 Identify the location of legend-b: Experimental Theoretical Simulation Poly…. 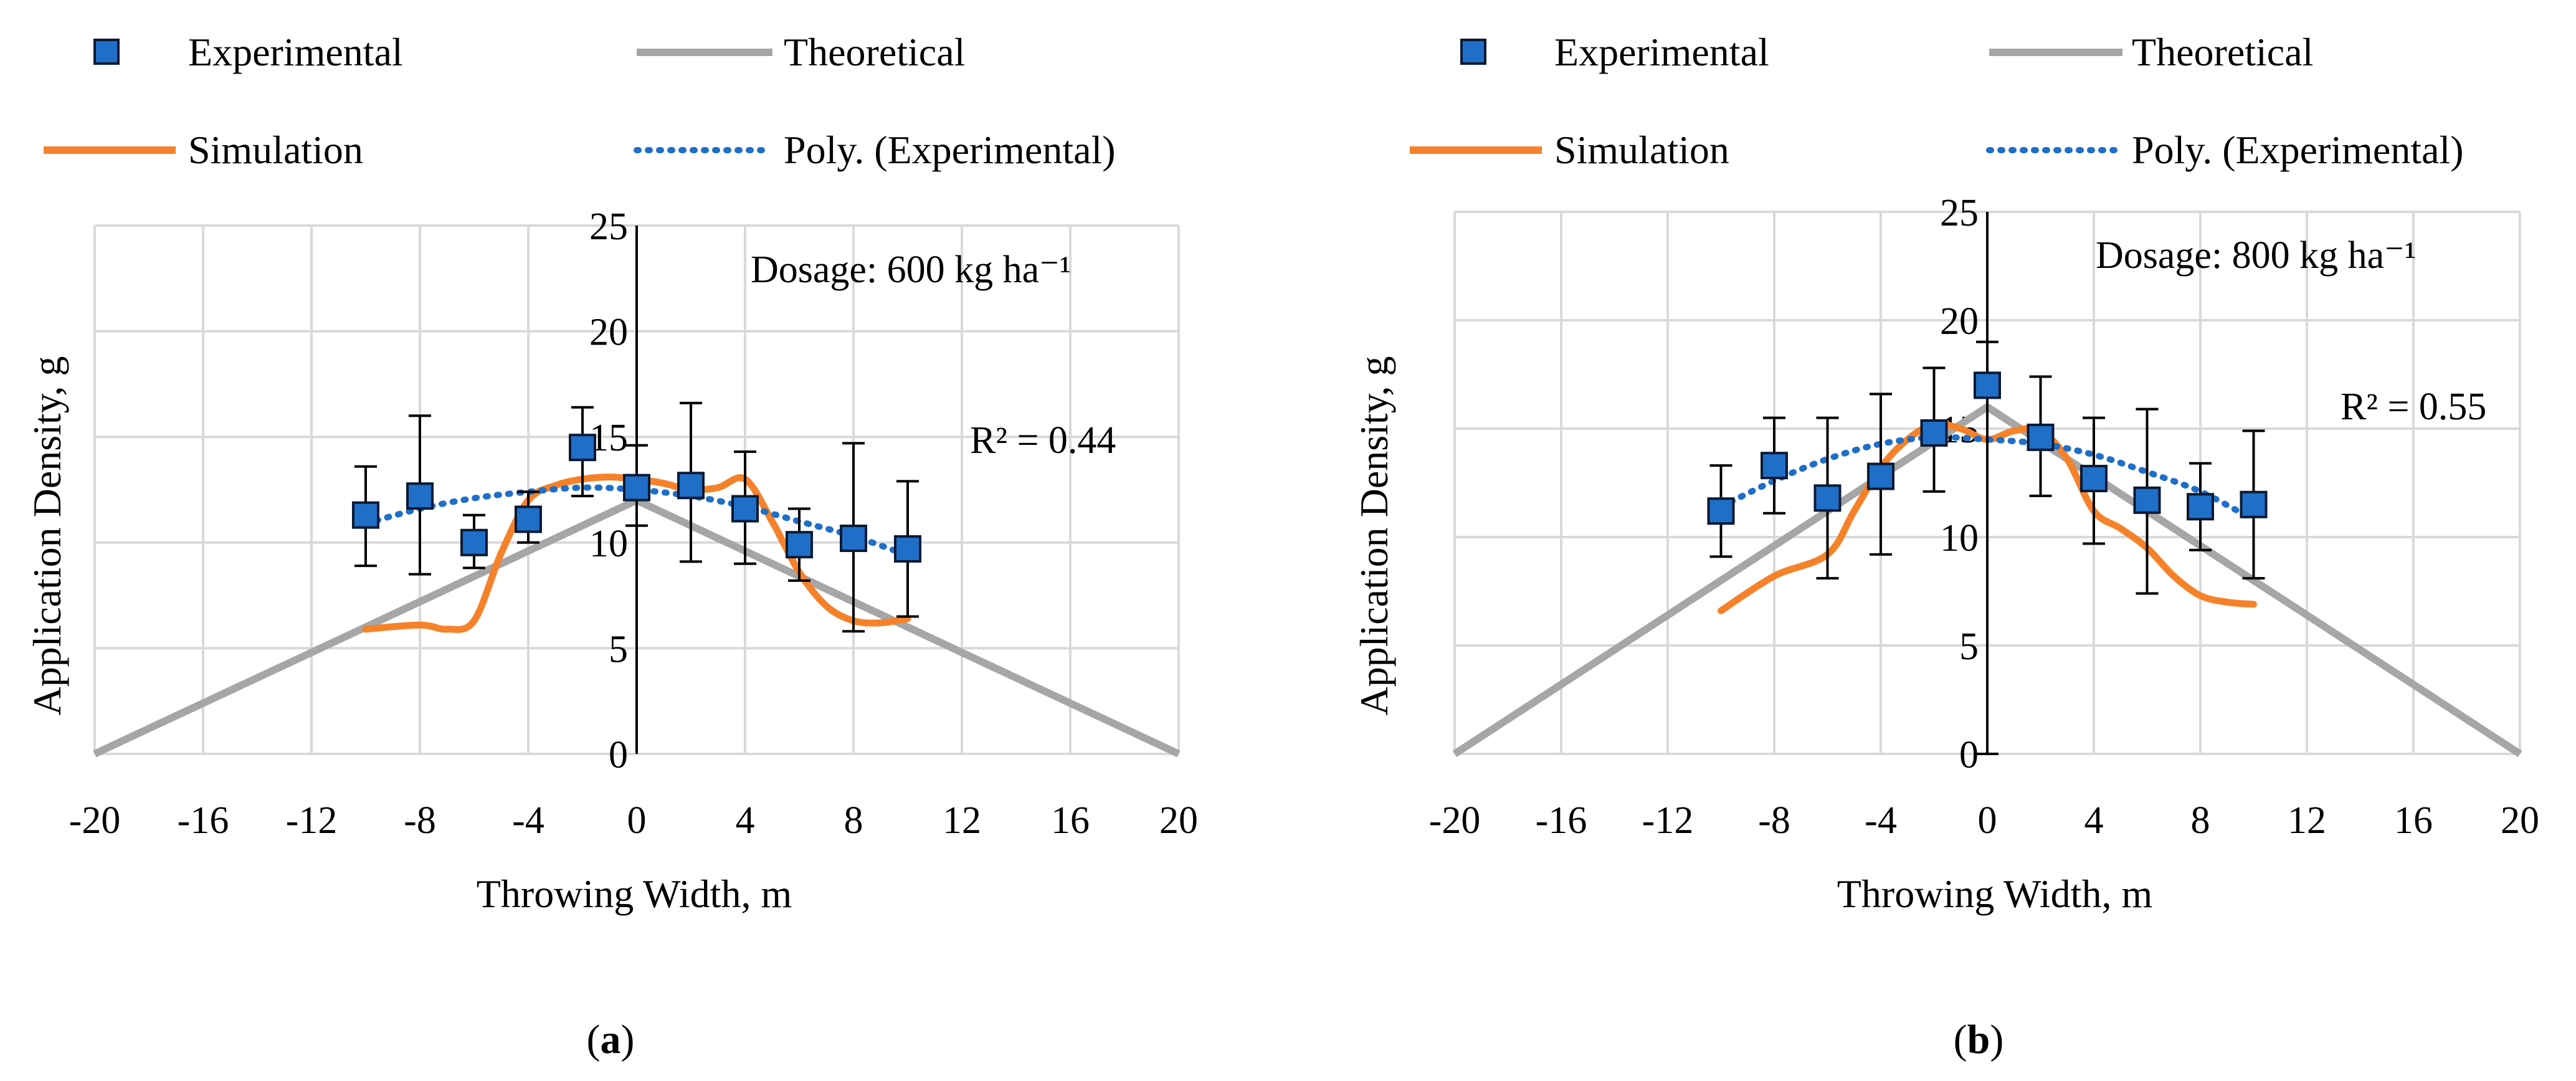
(1937, 101).